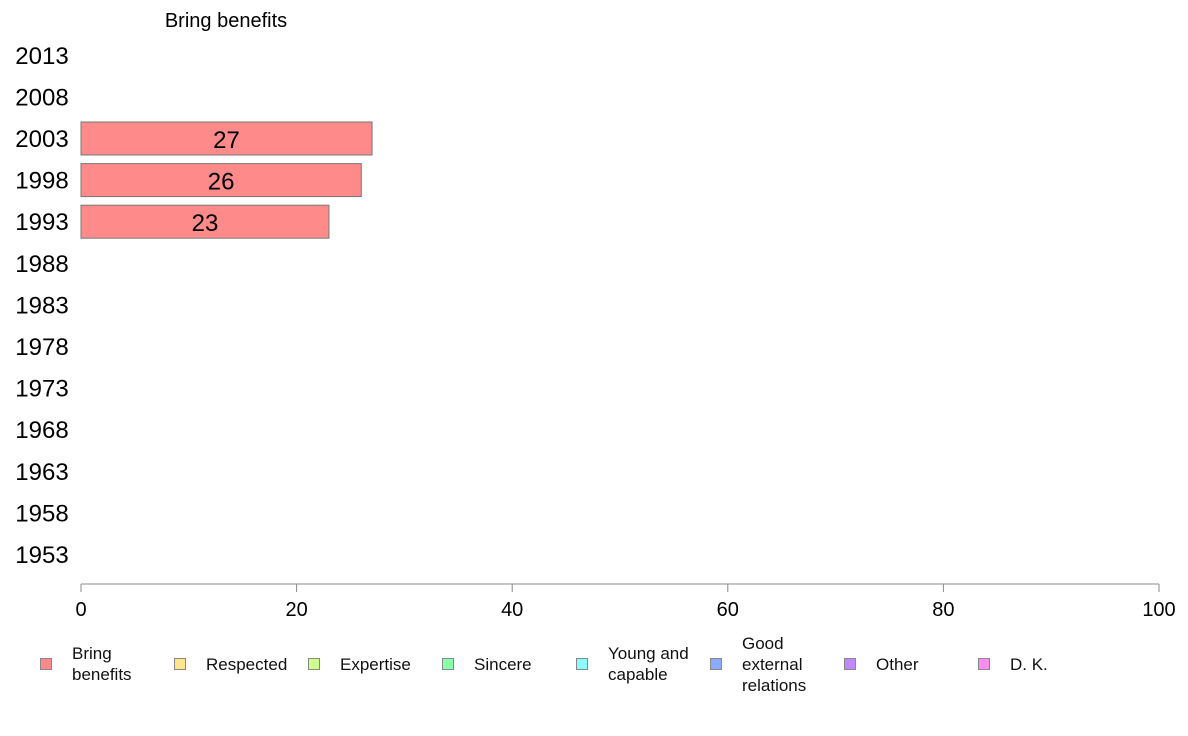 This screenshot has width=1188, height=736. Describe the element at coordinates (41, 97) in the screenshot. I see `category-label: 2008` at that location.